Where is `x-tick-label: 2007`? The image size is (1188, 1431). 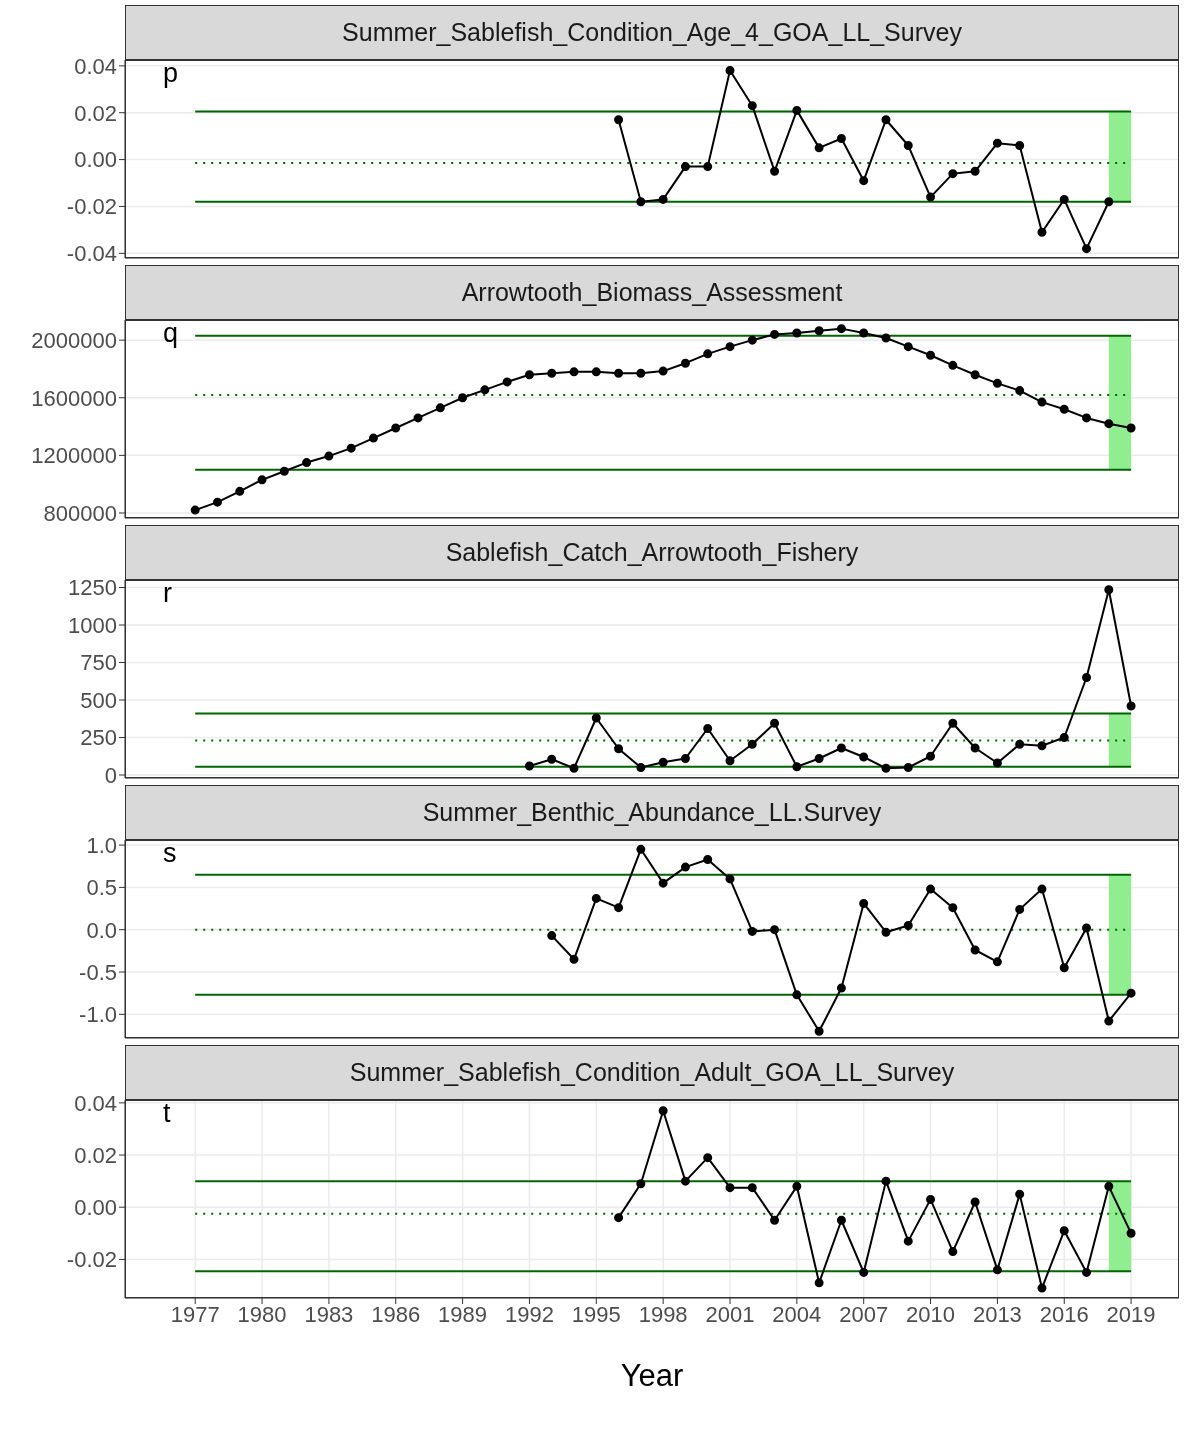 x-tick-label: 2007 is located at coordinates (864, 1314).